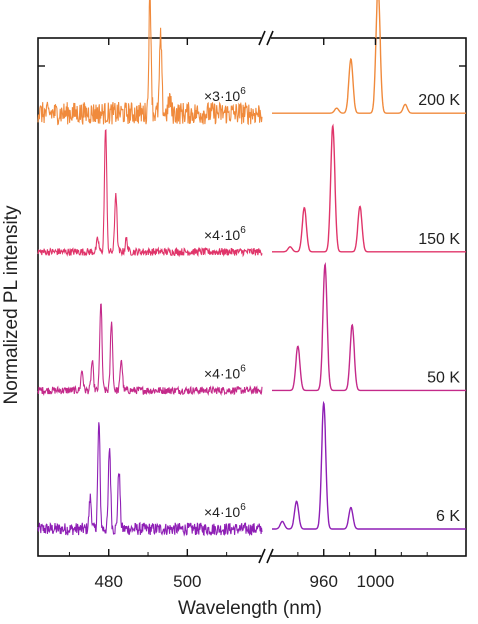 This screenshot has width=478, height=624. What do you see at coordinates (225, 95) in the screenshot?
I see `scale-factor-200k: ×3·106` at bounding box center [225, 95].